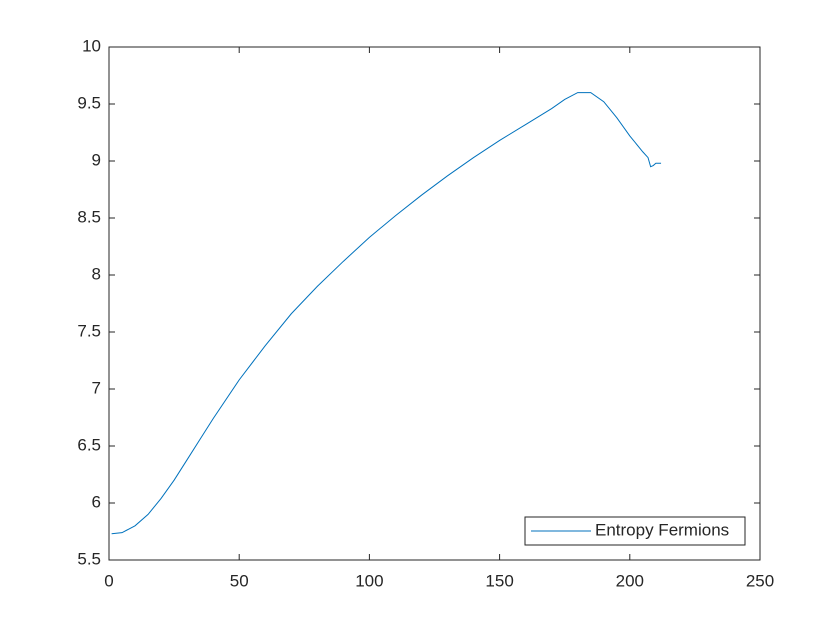 This screenshot has width=840, height=630. What do you see at coordinates (89, 558) in the screenshot?
I see `y-tick-label: 5.5` at bounding box center [89, 558].